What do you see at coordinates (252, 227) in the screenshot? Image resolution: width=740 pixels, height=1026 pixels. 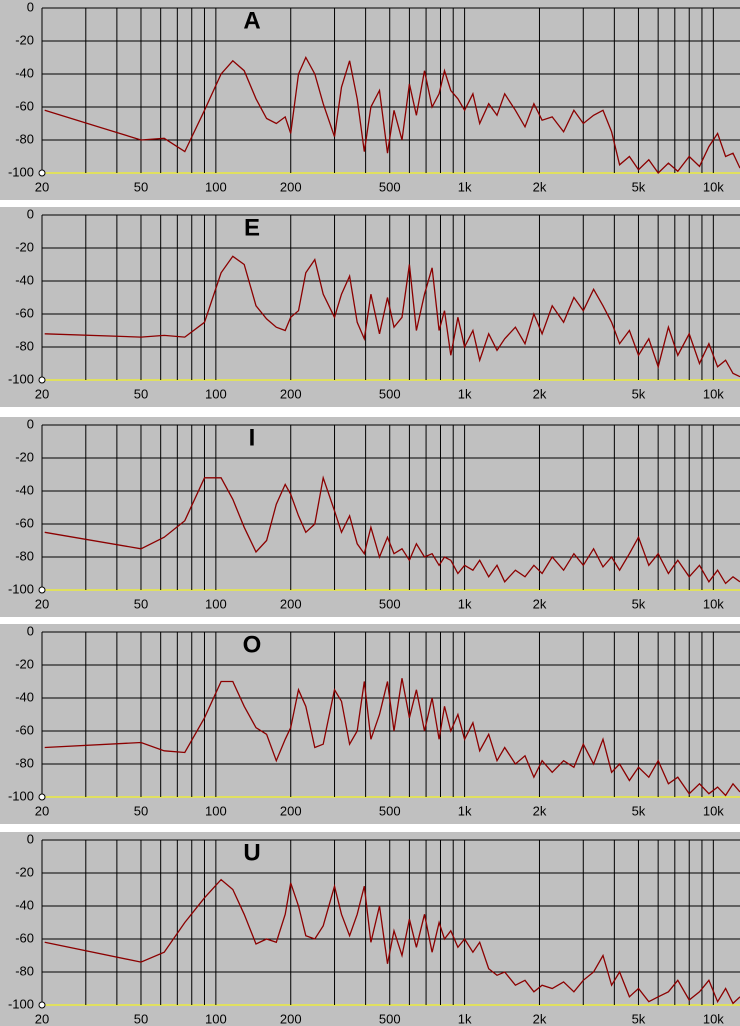 I see `chart-title: E` at bounding box center [252, 227].